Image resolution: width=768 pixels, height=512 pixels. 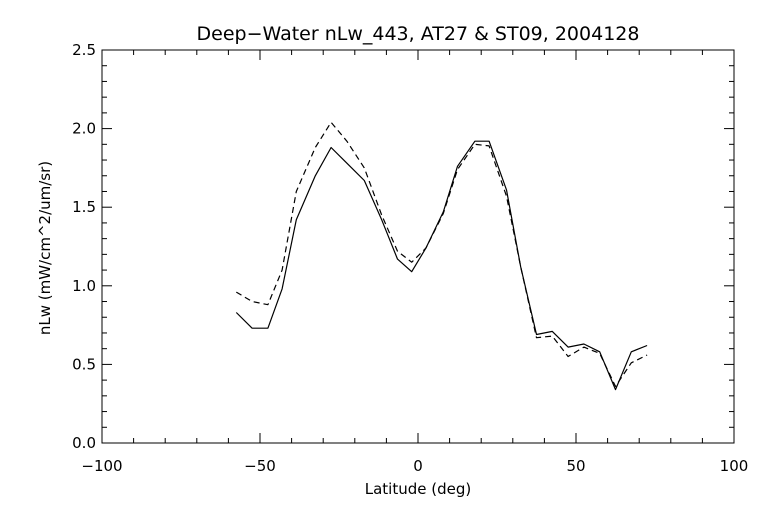 What do you see at coordinates (418, 34) in the screenshot?
I see `chart-title: Deep−Water nLw_443, AT27 & ST09, 2004128` at bounding box center [418, 34].